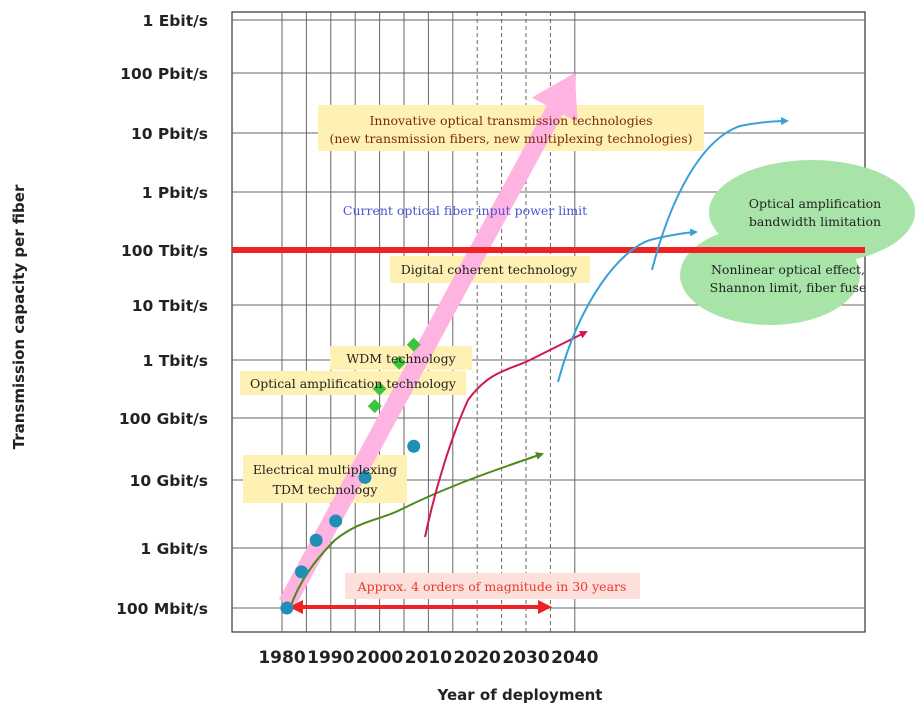  What do you see at coordinates (574, 658) in the screenshot?
I see `x-tick-label: 2040` at bounding box center [574, 658].